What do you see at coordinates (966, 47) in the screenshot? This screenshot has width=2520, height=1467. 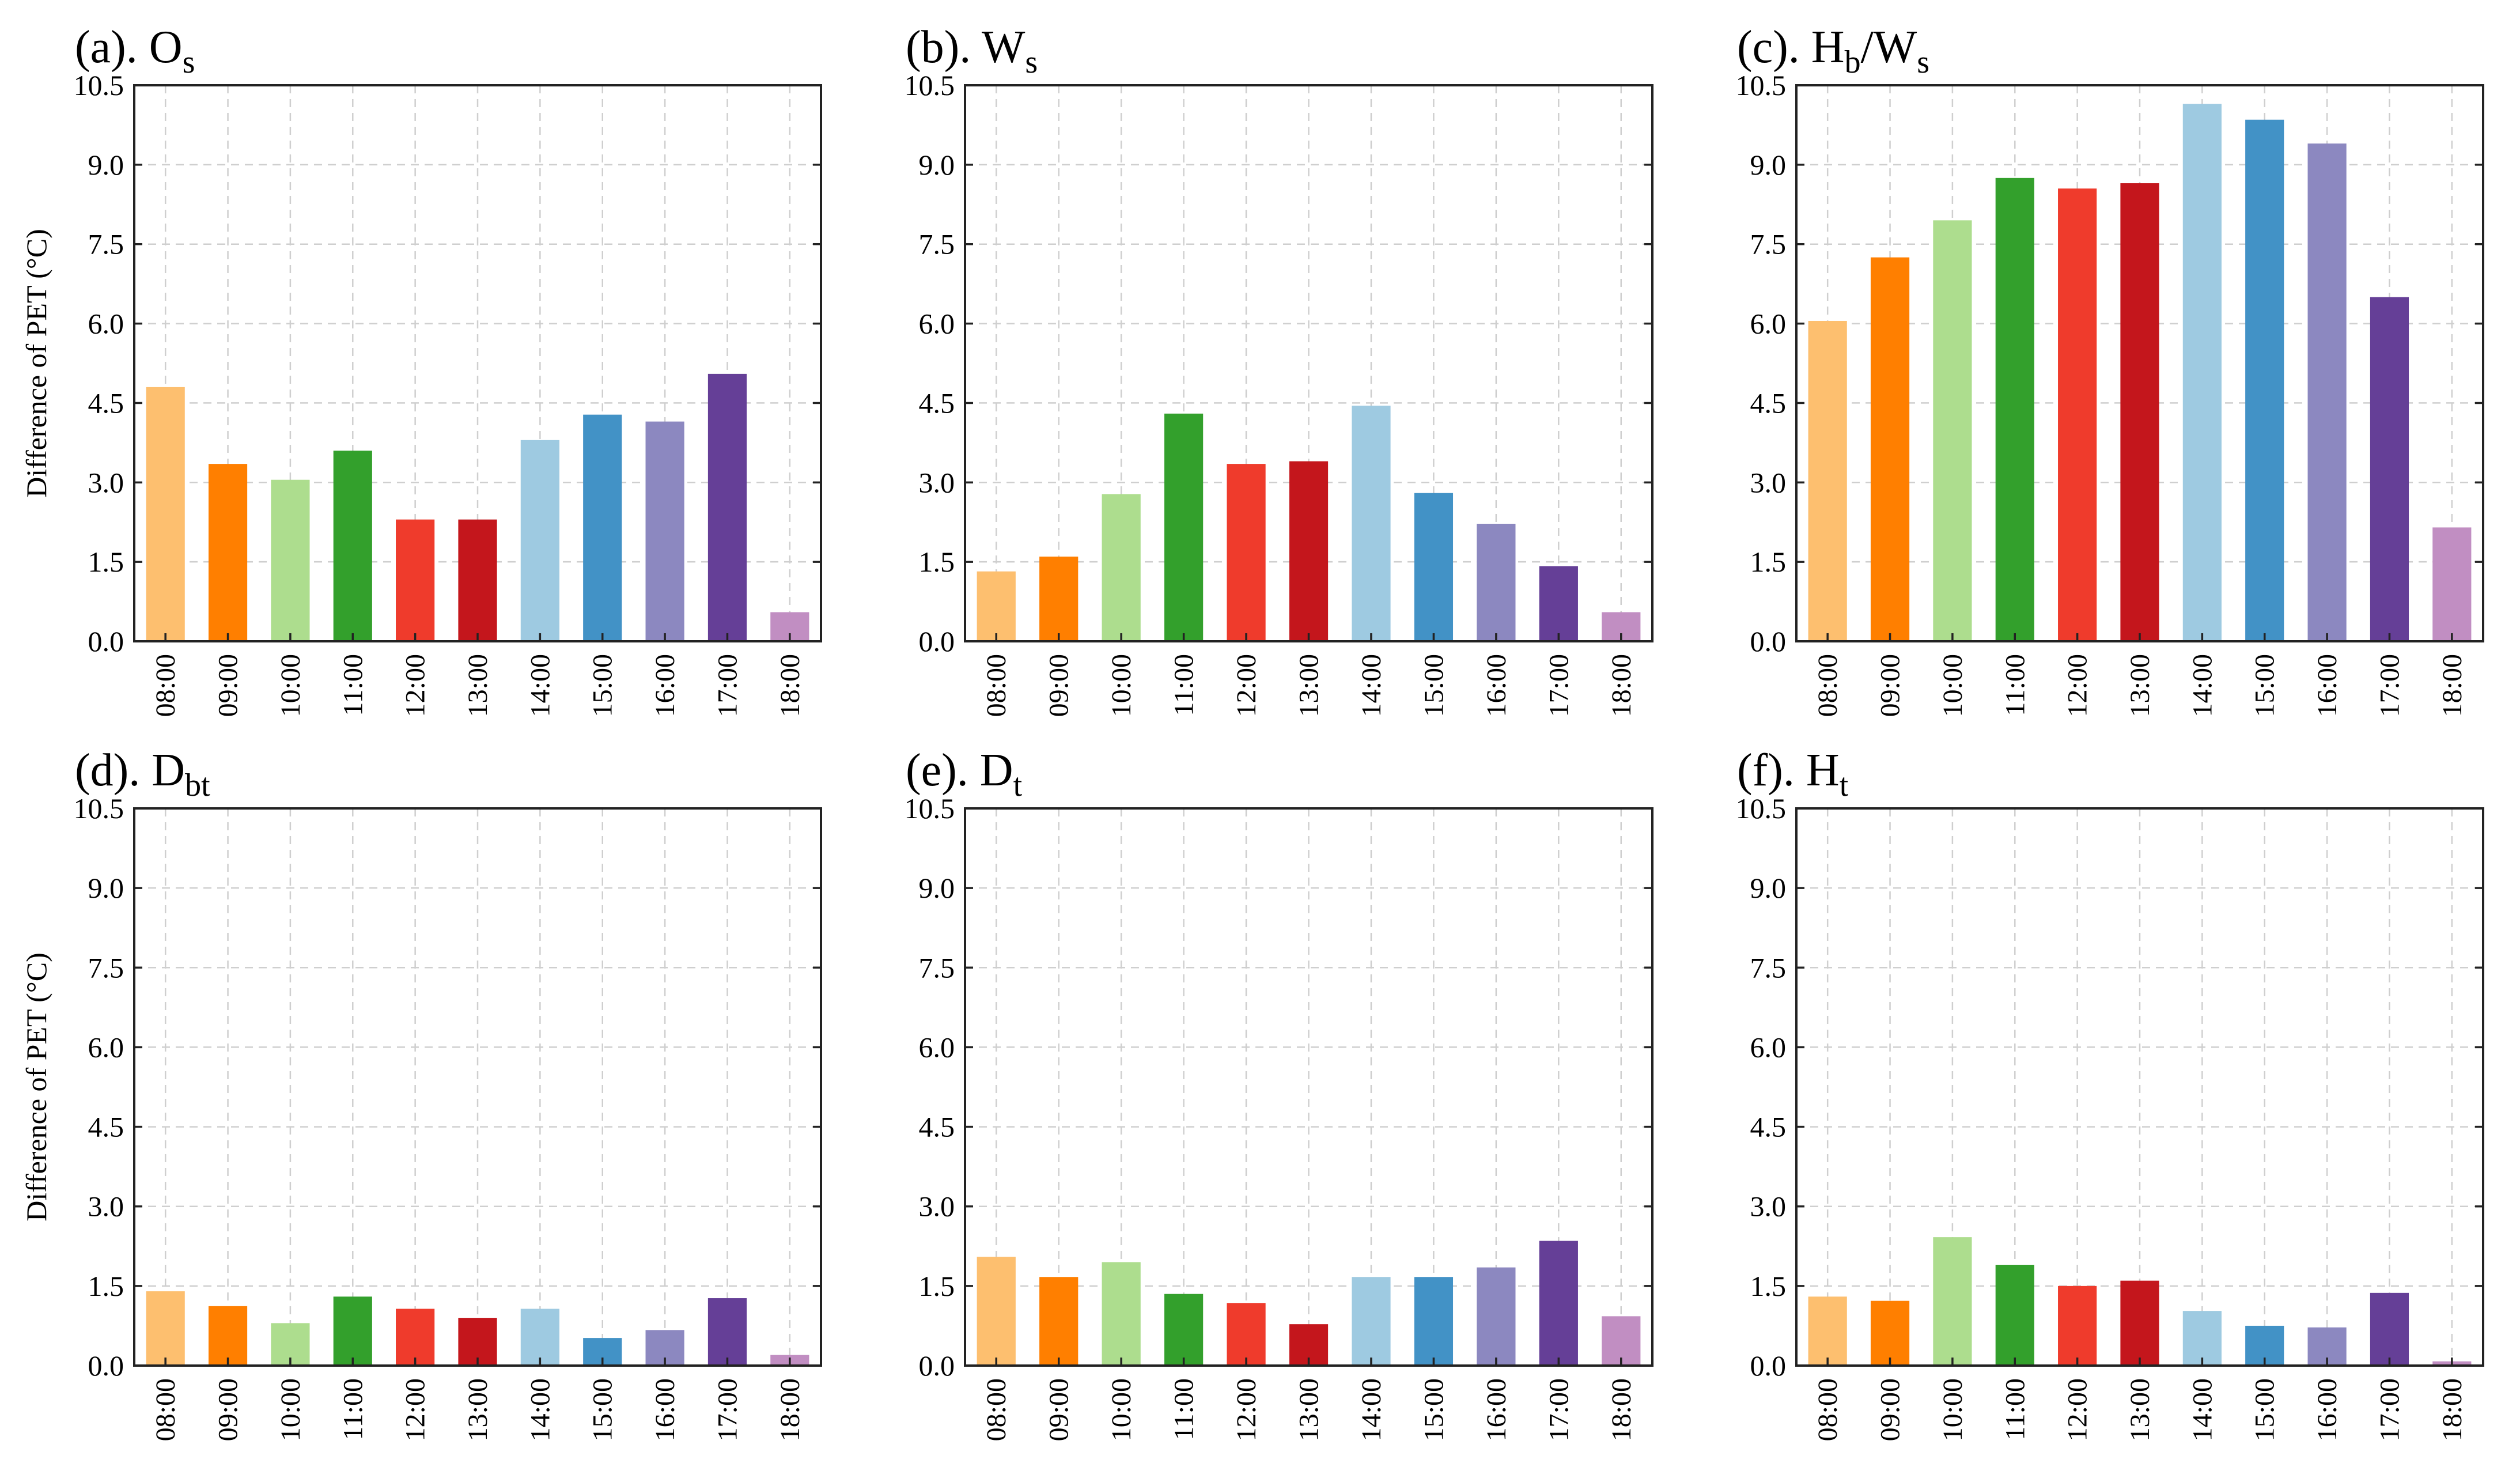 I see `panel-title-main: (b). W` at bounding box center [966, 47].